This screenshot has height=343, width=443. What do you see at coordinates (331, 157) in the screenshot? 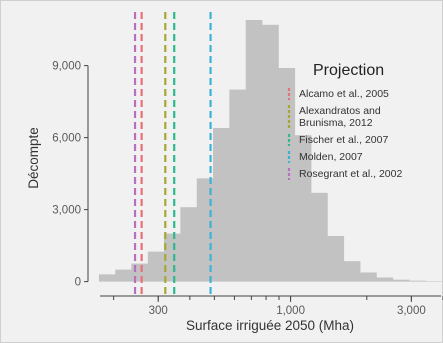
I see `legend-label-3: Molden, 2007` at bounding box center [331, 157].